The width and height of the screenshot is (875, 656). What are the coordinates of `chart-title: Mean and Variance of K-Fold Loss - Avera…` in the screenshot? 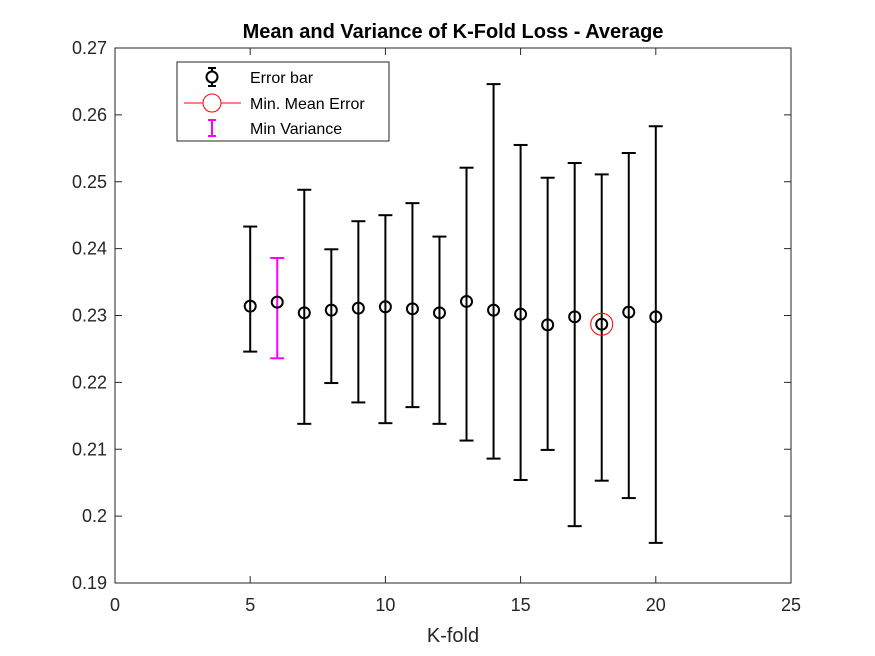 It's located at (453, 32).